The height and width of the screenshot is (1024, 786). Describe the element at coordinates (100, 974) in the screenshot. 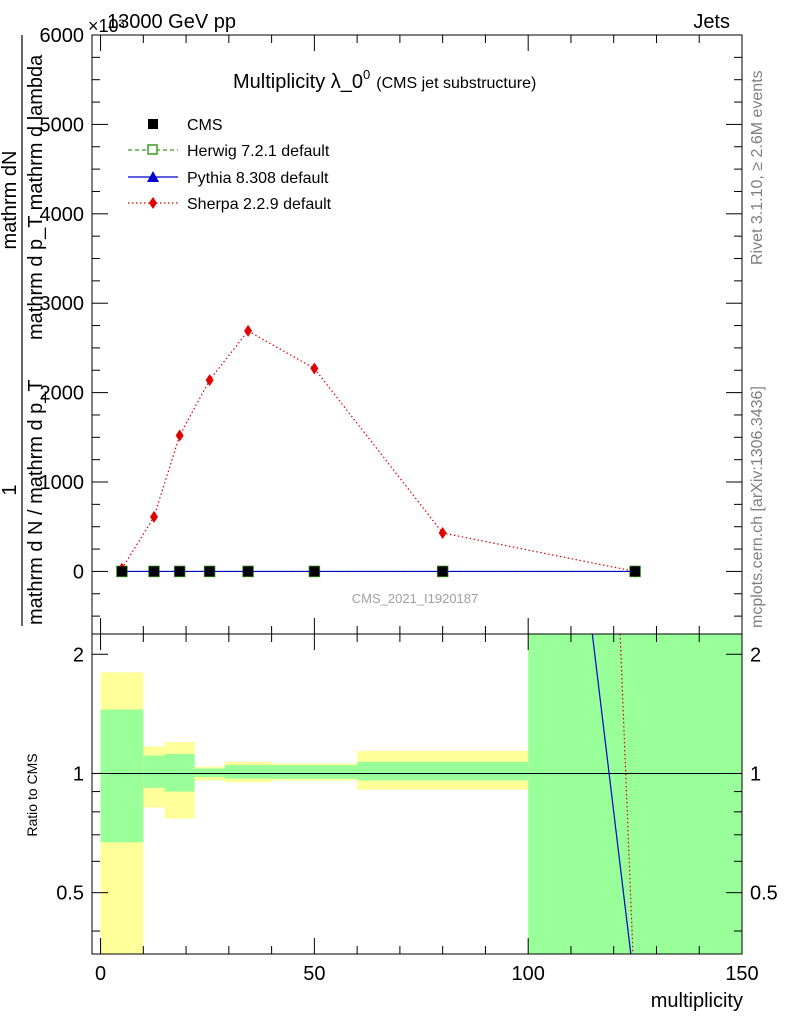

I see `ratio-x-tick-label: 0` at that location.